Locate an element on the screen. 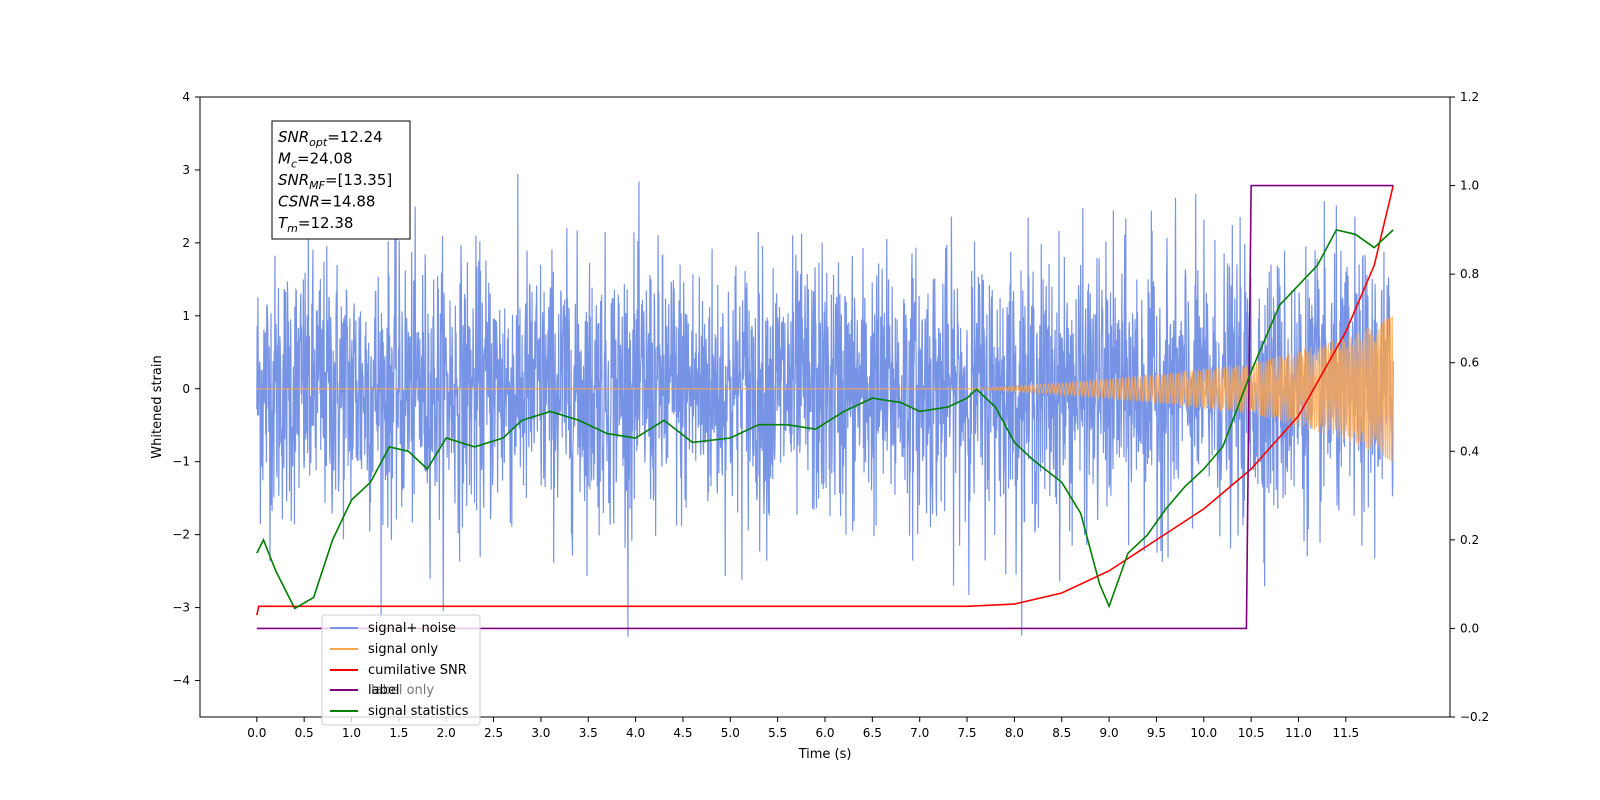 This screenshot has height=800, width=1600. y-tick-label: 1 is located at coordinates (186, 316).